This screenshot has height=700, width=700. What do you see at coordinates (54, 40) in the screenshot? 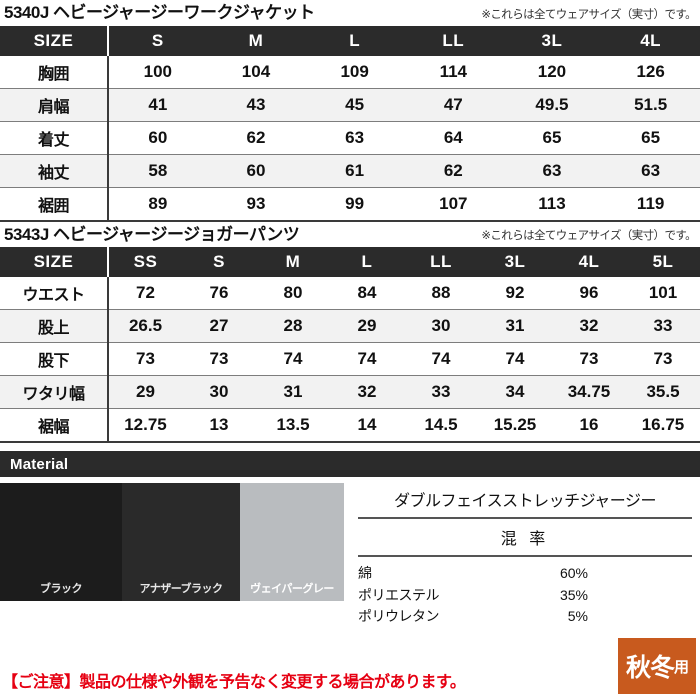
I see `jacket-header-size: SIZE` at bounding box center [54, 40].